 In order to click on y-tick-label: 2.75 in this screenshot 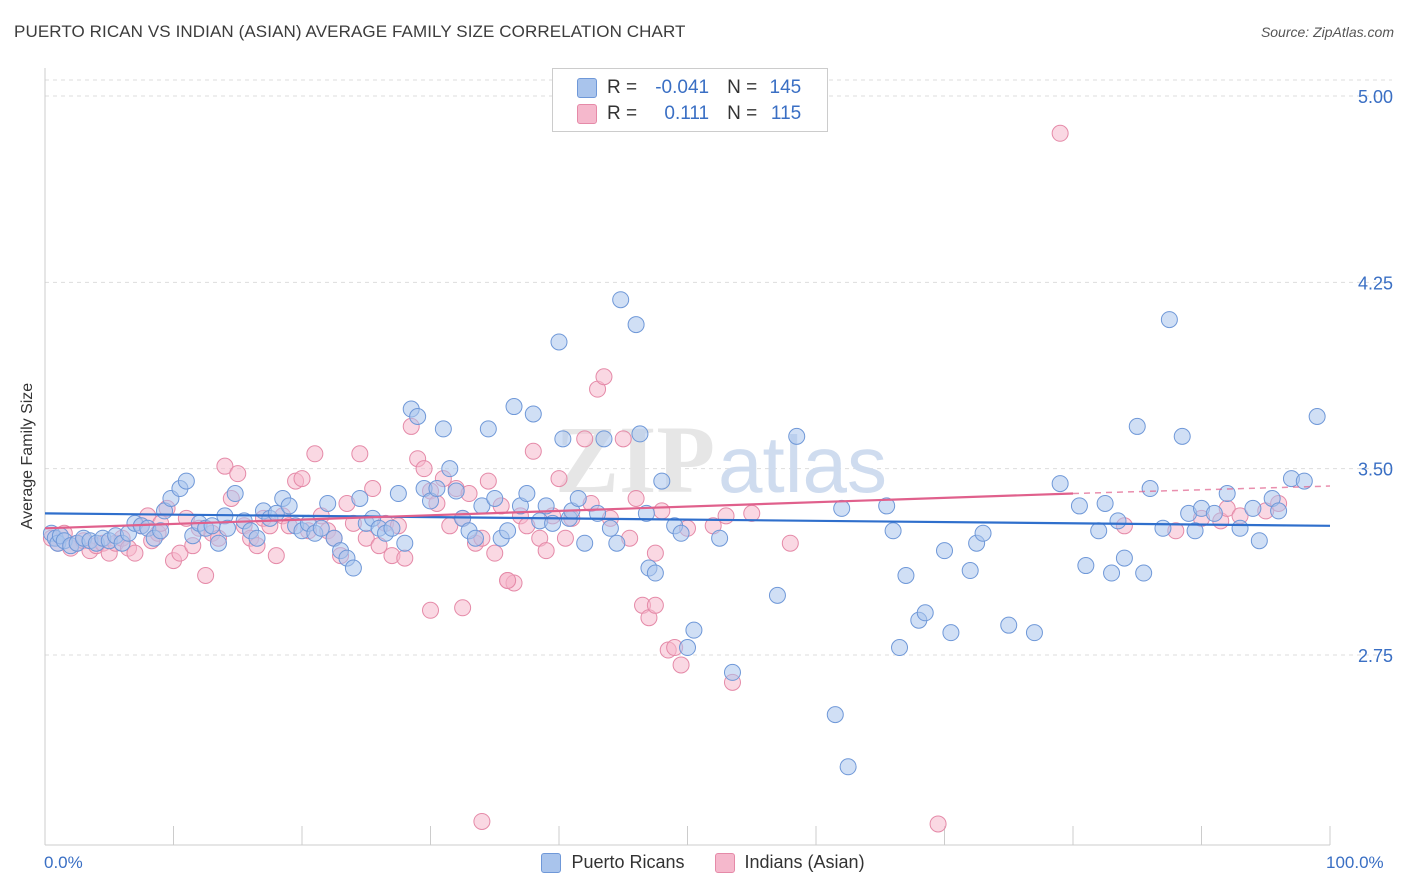, I will do `click(1375, 656)`.